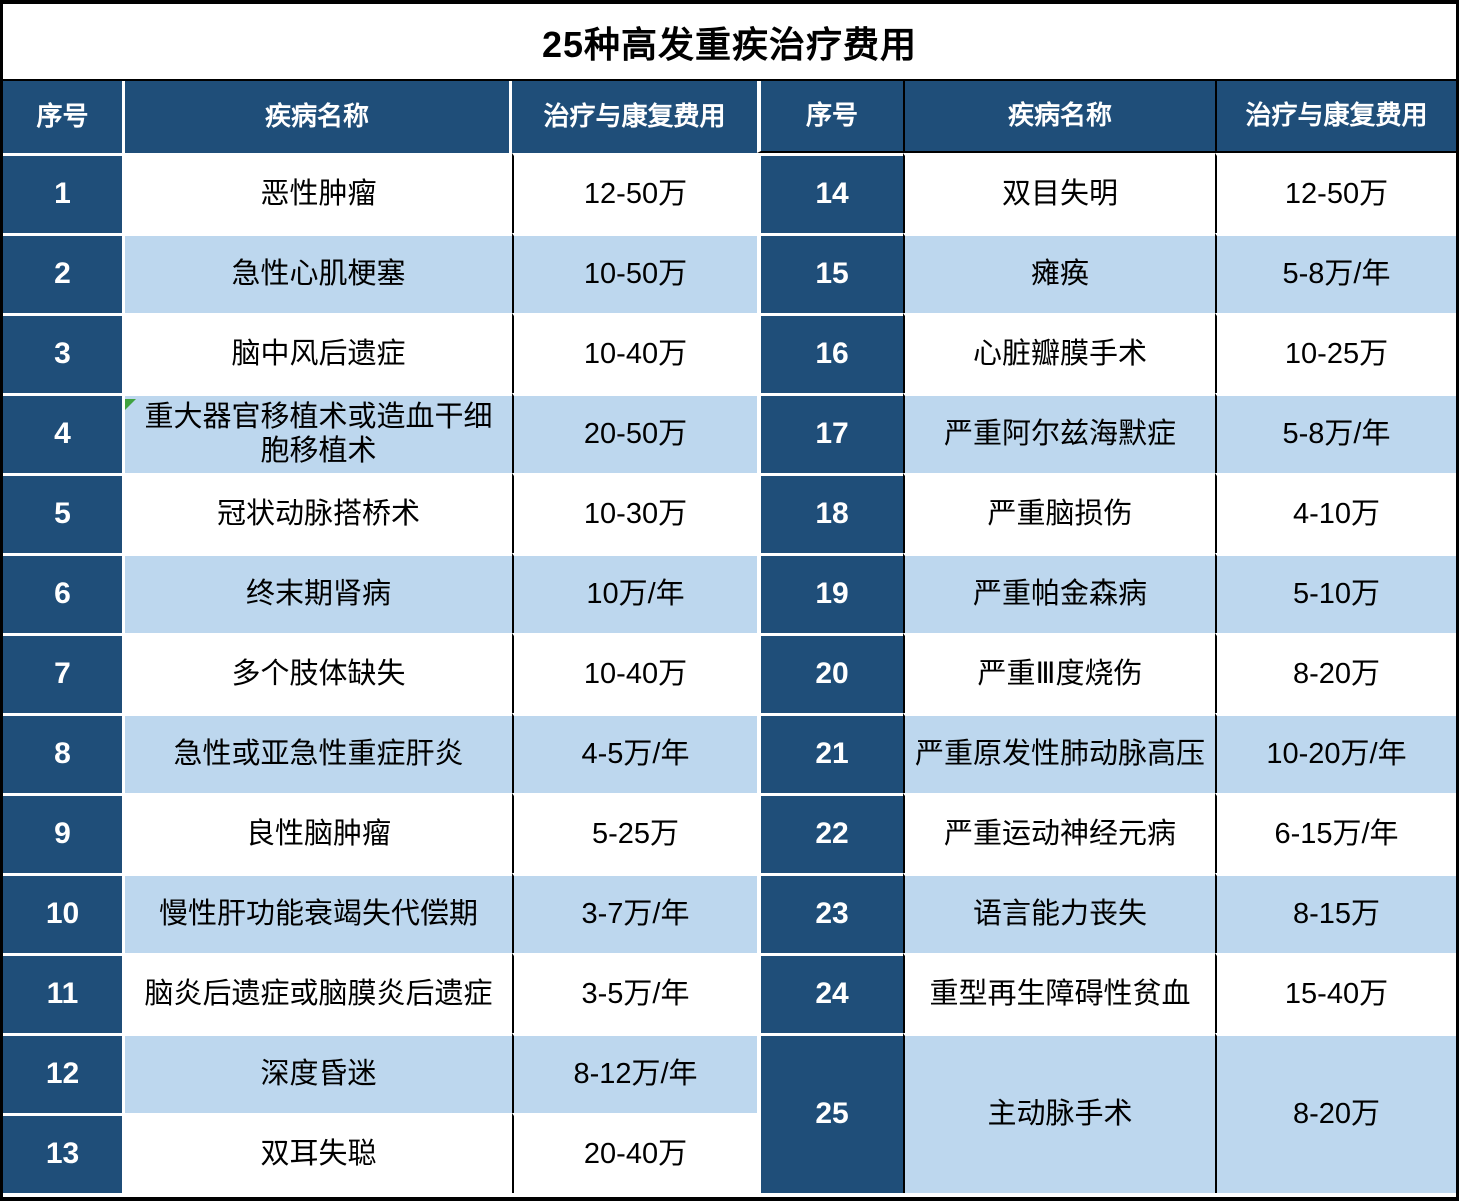  I want to click on serial-cell: 3, so click(64, 353).